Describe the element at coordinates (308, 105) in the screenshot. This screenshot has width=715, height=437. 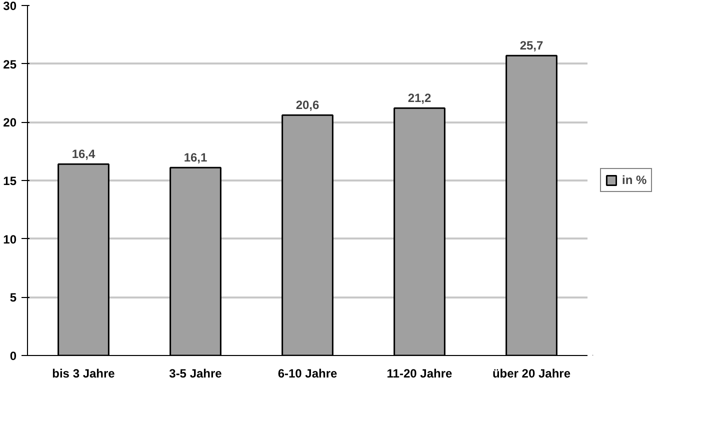
I see `data-label: 20,6` at that location.